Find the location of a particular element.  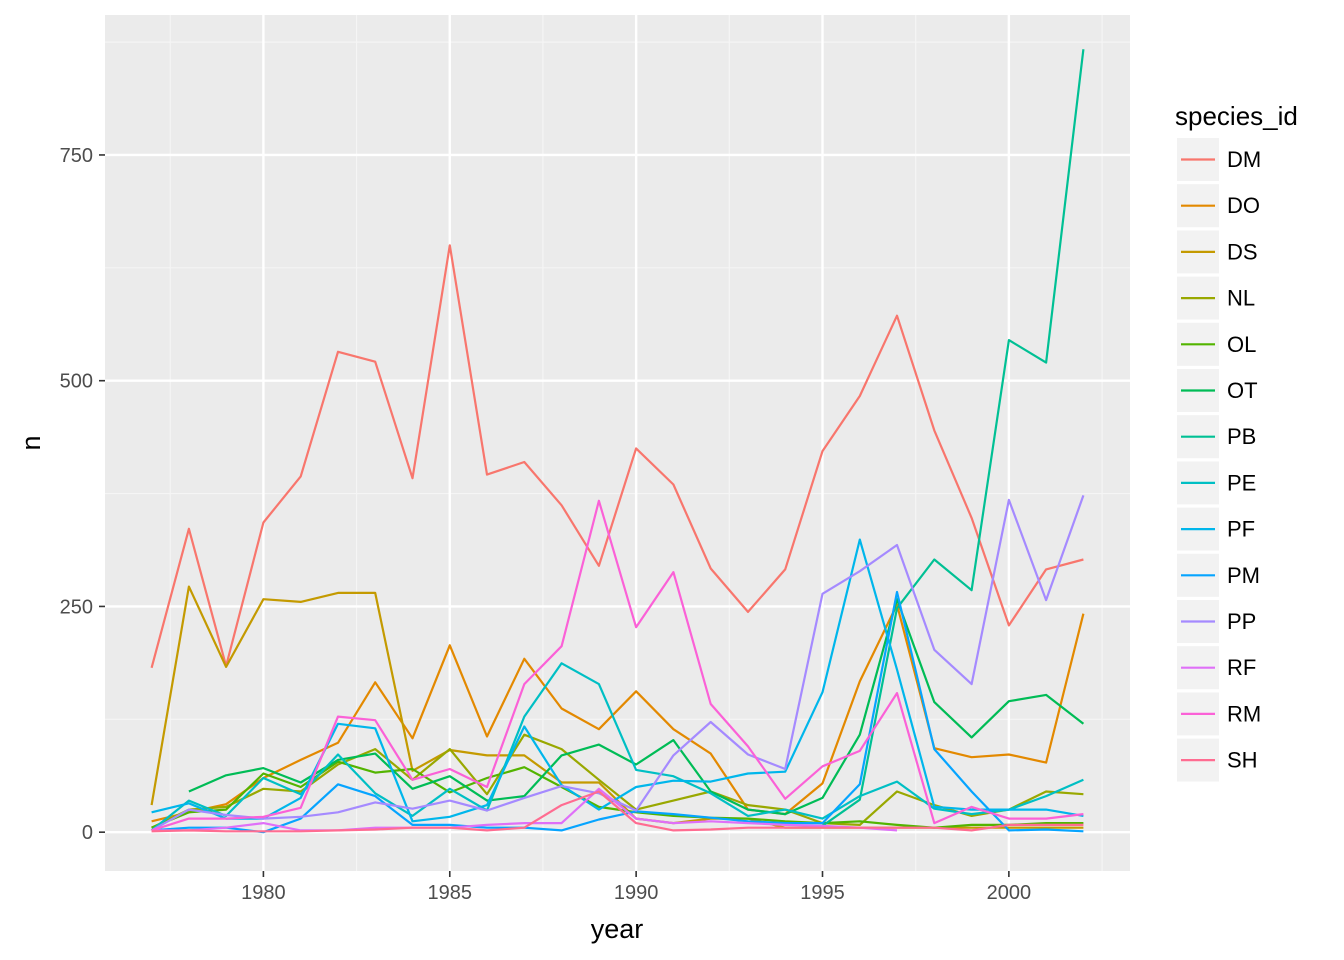

legend-title: species_id is located at coordinates (1236, 116).